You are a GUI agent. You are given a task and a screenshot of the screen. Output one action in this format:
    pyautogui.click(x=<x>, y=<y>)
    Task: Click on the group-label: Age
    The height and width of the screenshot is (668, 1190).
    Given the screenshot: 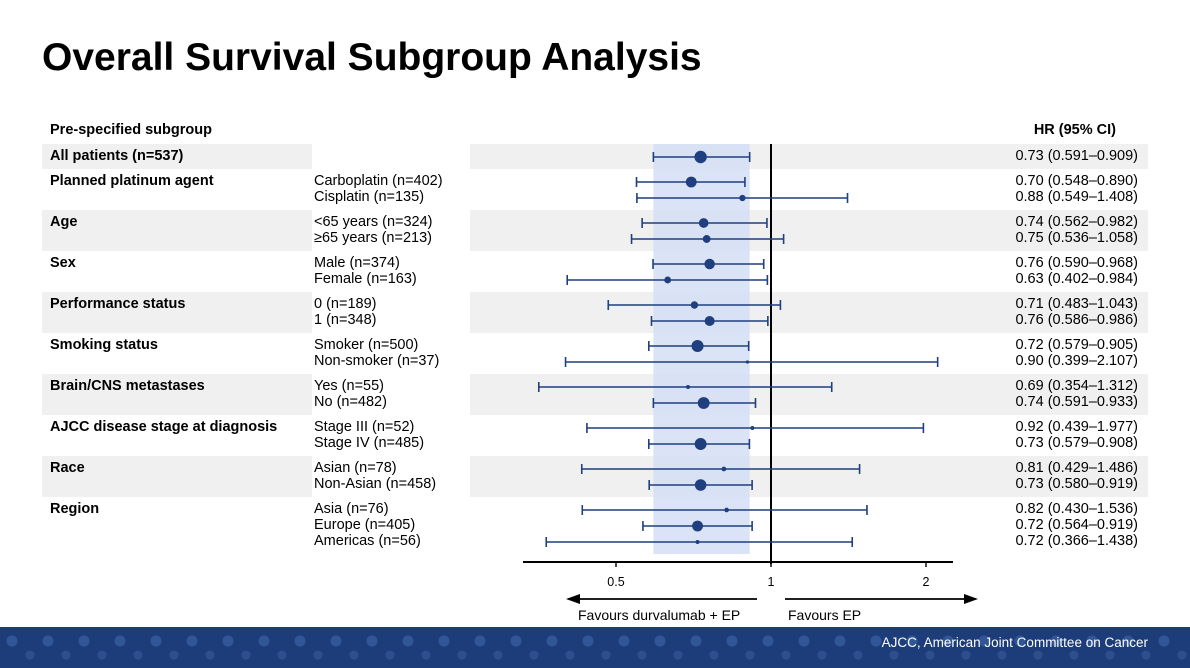 What is the action you would take?
    pyautogui.click(x=64, y=222)
    